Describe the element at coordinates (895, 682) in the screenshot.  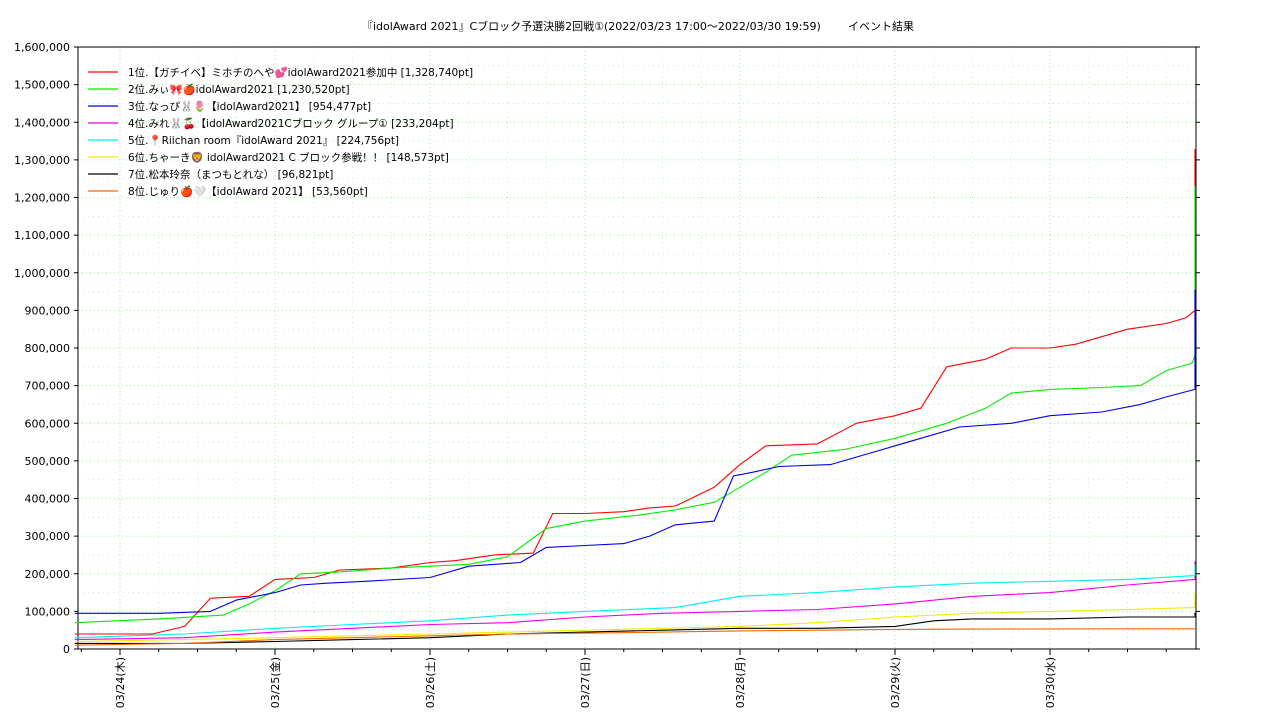
I see `x-tick-label: 03/29(火)` at that location.